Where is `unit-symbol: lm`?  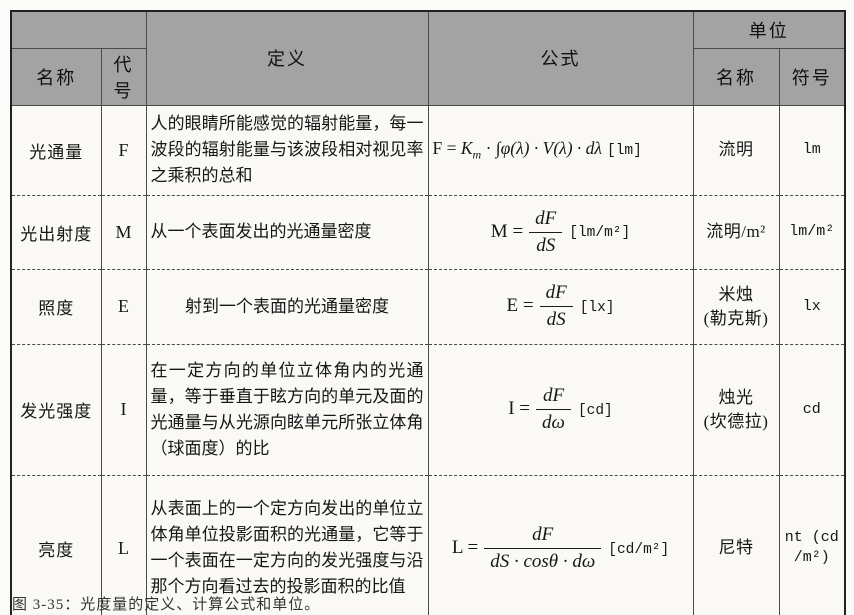 unit-symbol: lm is located at coordinates (812, 150).